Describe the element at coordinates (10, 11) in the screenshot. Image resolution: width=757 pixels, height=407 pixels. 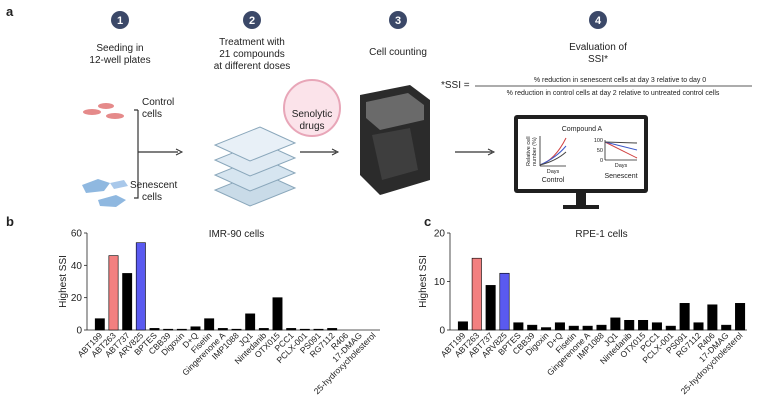
I see `panel-label: a` at that location.